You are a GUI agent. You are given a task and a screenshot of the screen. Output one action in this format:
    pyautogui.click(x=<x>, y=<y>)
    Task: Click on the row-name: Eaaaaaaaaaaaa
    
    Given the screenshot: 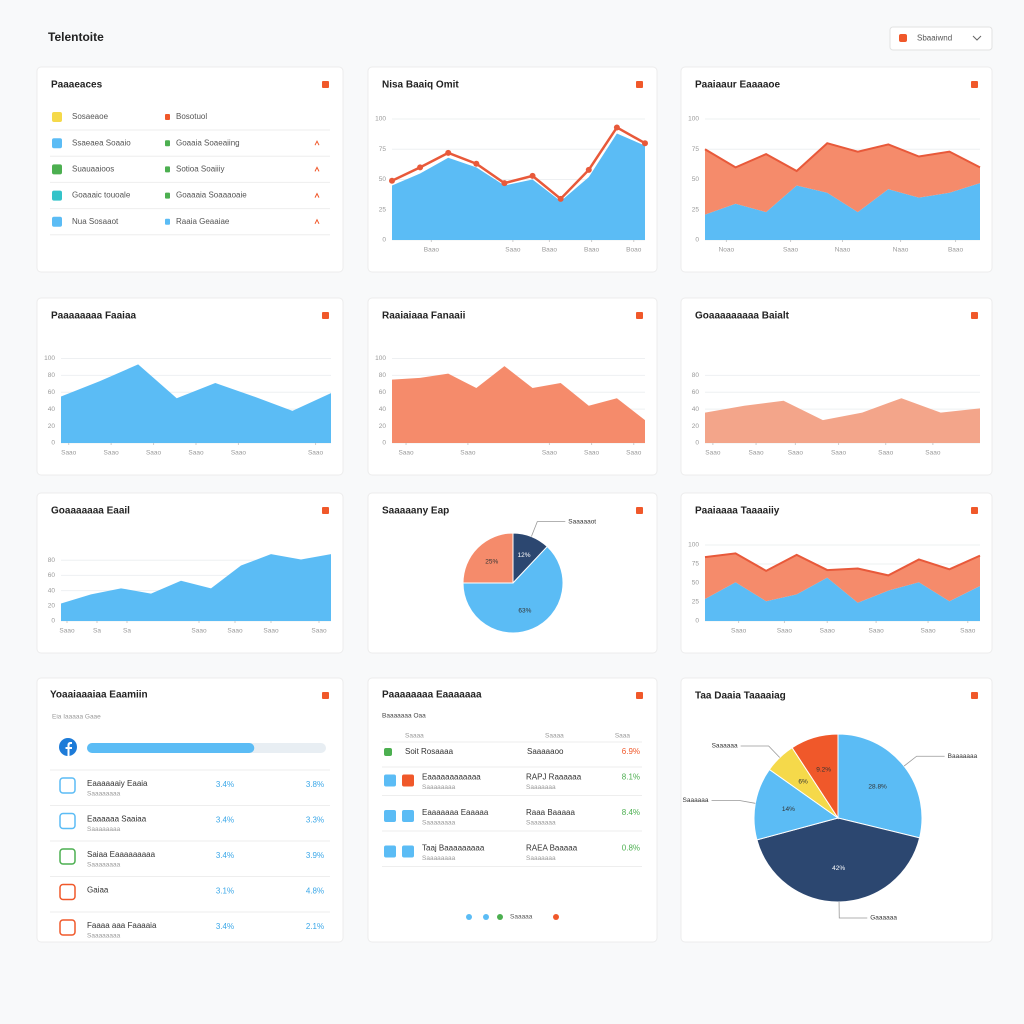 What is the action you would take?
    pyautogui.click(x=451, y=777)
    